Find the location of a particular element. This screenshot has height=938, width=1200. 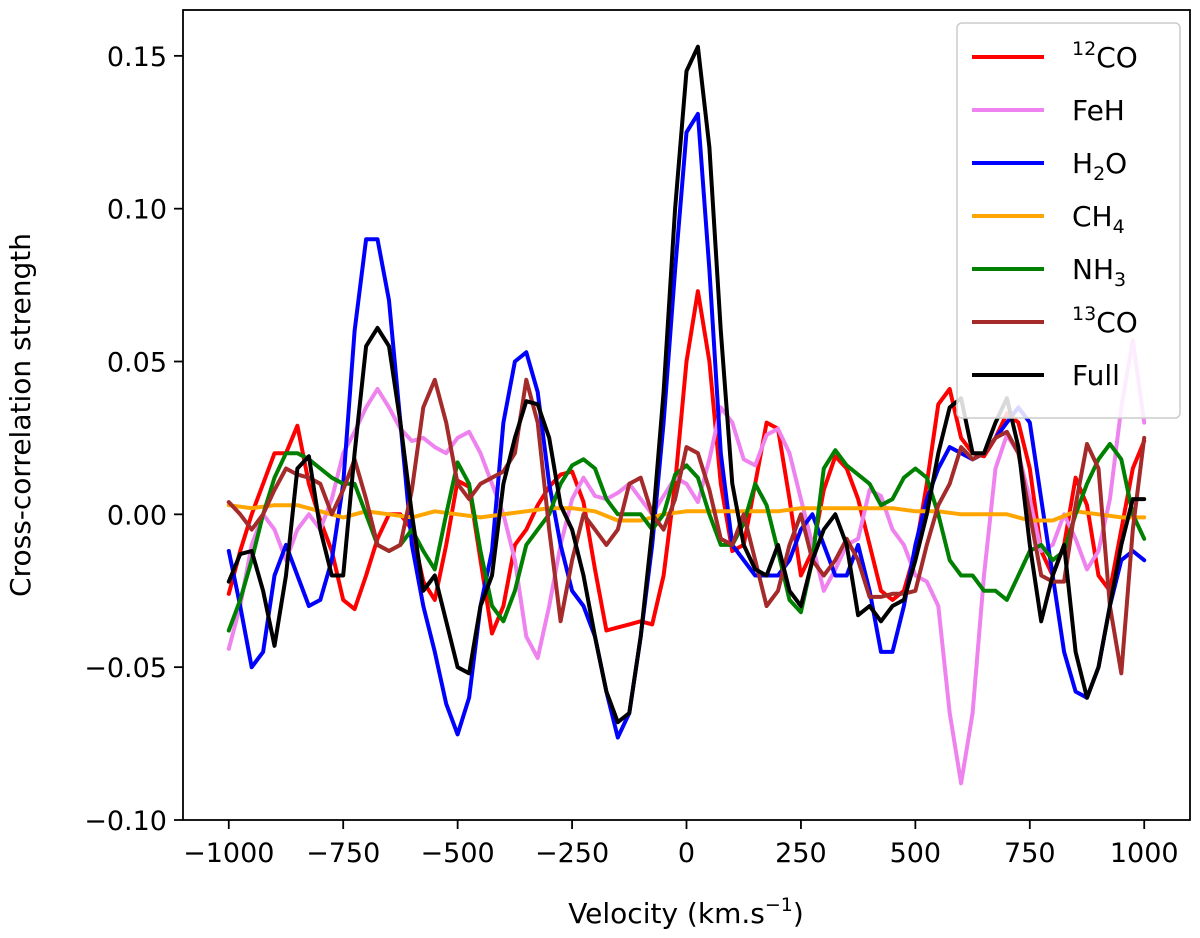

x-tick-label: 500 is located at coordinates (916, 853).